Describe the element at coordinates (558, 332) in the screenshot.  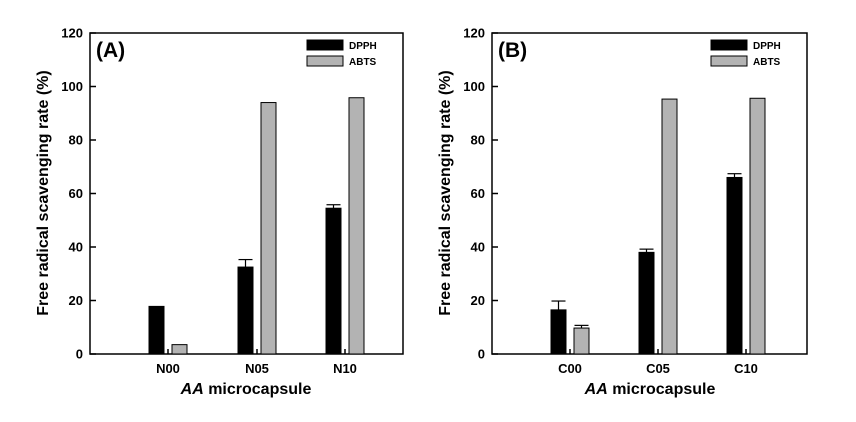
I see `bar-dpph-c00` at that location.